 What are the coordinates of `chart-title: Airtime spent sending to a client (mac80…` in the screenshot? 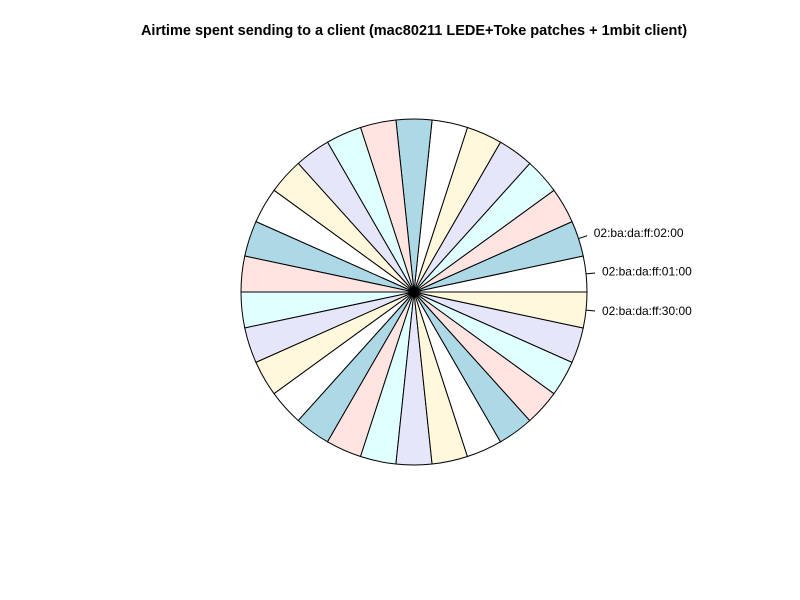 It's located at (414, 31).